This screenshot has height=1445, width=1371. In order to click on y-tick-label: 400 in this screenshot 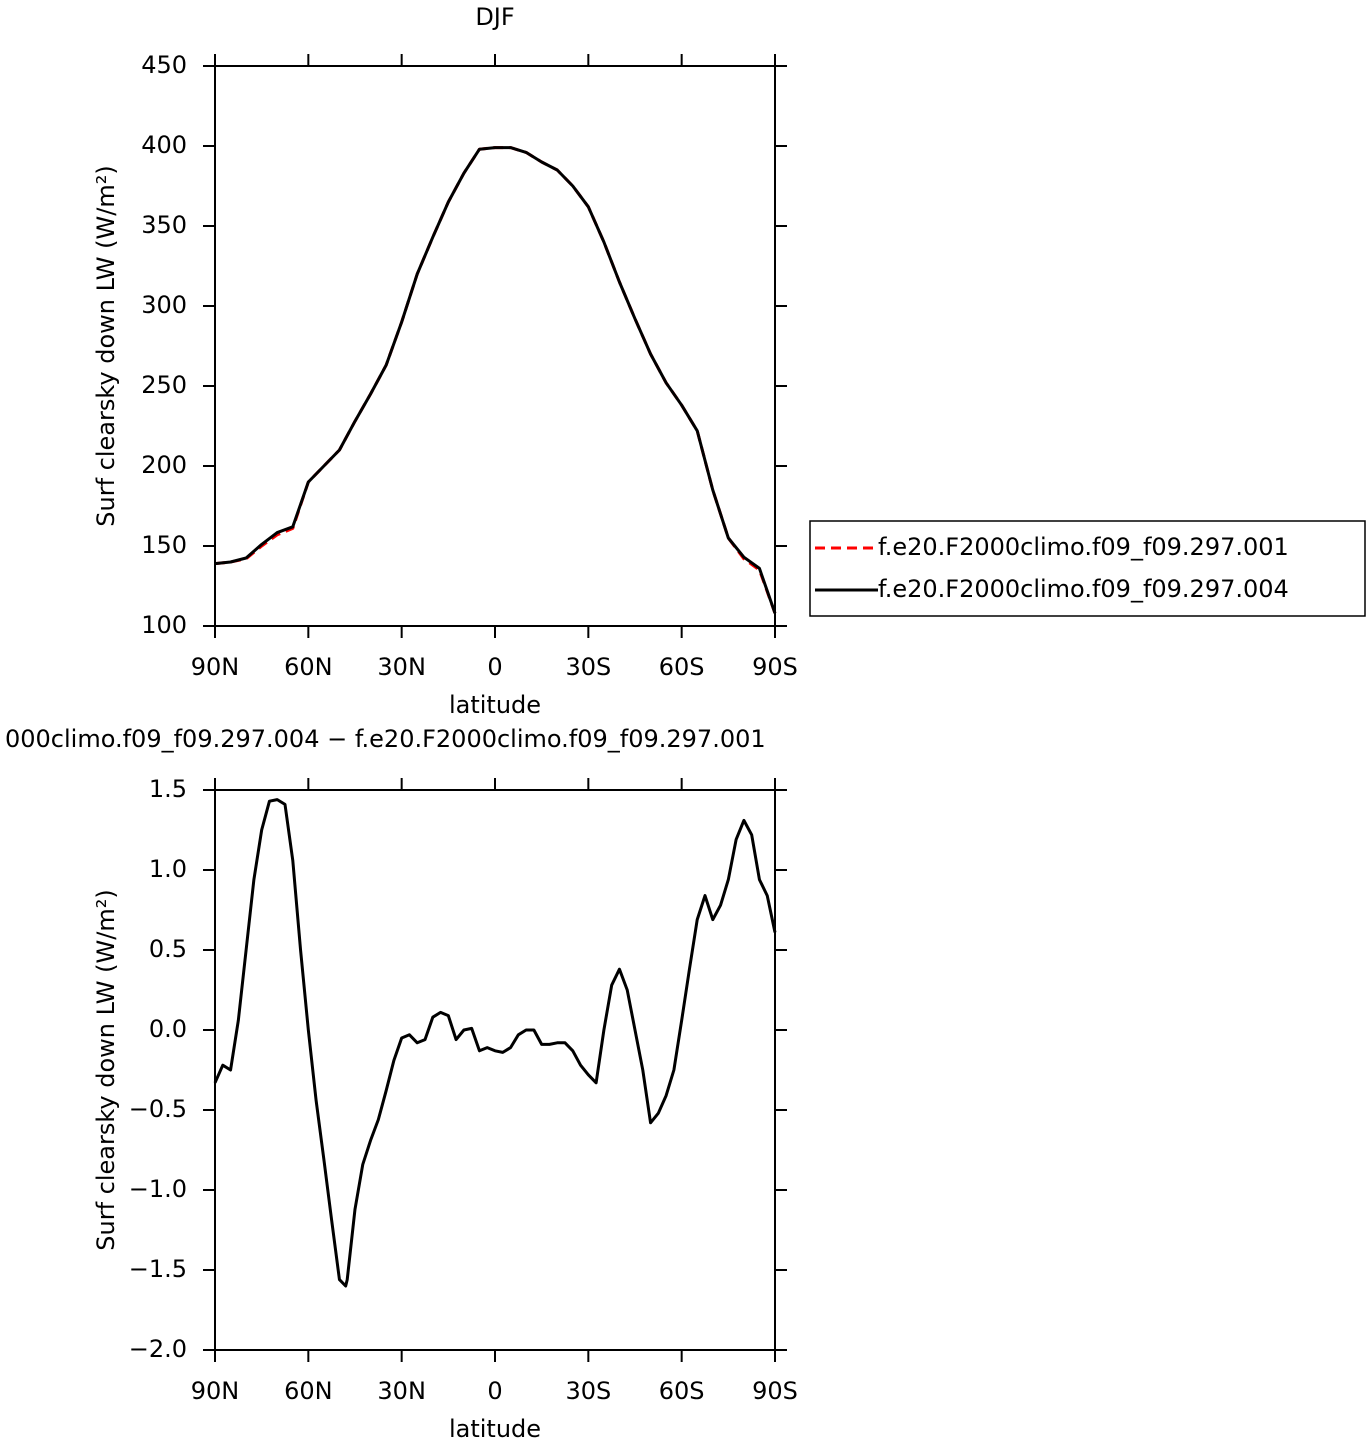, I will do `click(164, 145)`.